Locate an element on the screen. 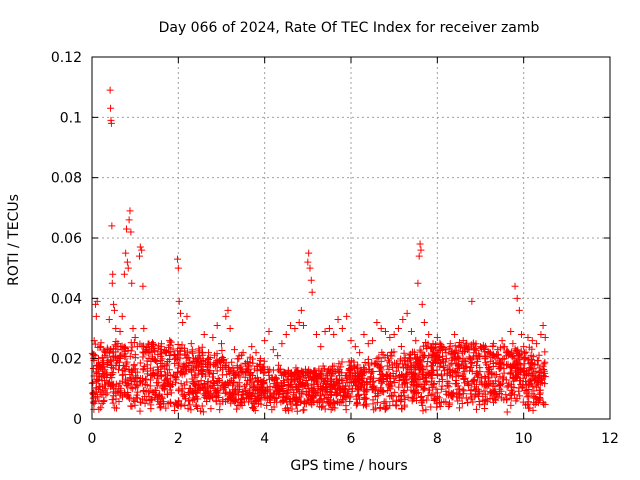 This screenshot has width=640, height=480. x-axis-label: GPS time / hours is located at coordinates (348, 466).